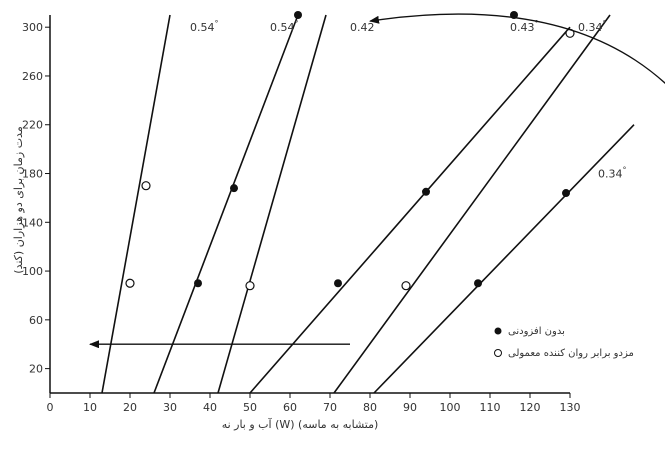 This screenshot has height=454, width=665. Describe the element at coordinates (530, 407) in the screenshot. I see `x-tick-label: 120` at that location.